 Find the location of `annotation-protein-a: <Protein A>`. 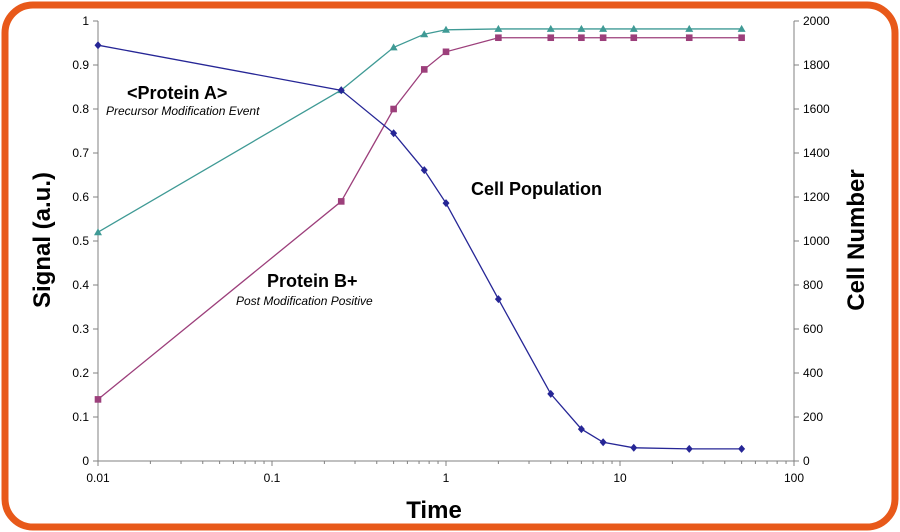

annotation-protein-a: <Protein A> is located at coordinates (177, 93).